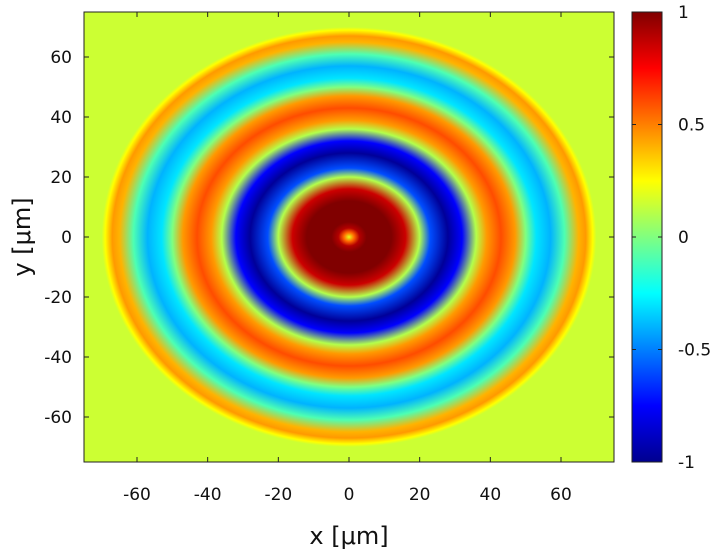 The height and width of the screenshot is (554, 720). What do you see at coordinates (58, 418) in the screenshot?
I see `y-tick-label: -60` at bounding box center [58, 418].